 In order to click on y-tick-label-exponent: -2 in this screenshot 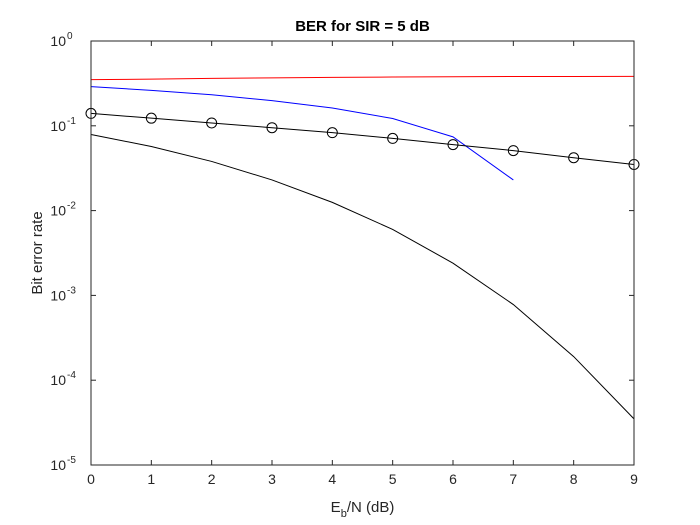, I will do `click(71, 206)`.